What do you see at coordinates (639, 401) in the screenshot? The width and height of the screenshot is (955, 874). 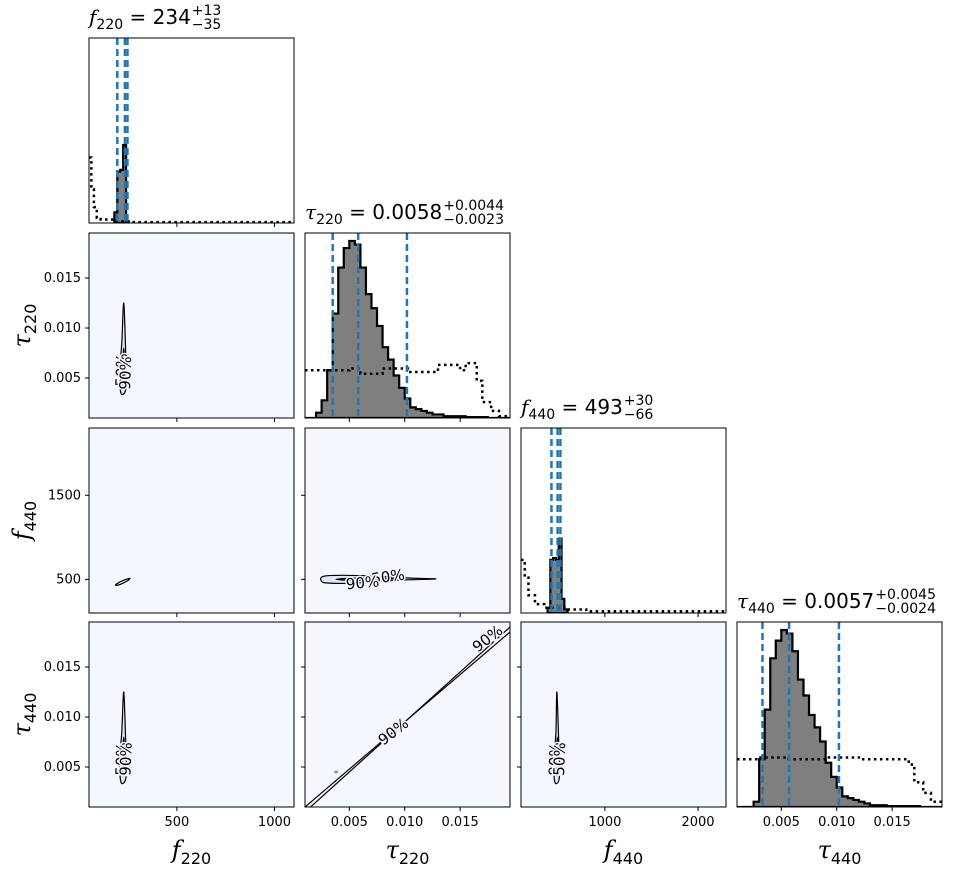 I see `title-sup-2: +30` at bounding box center [639, 401].